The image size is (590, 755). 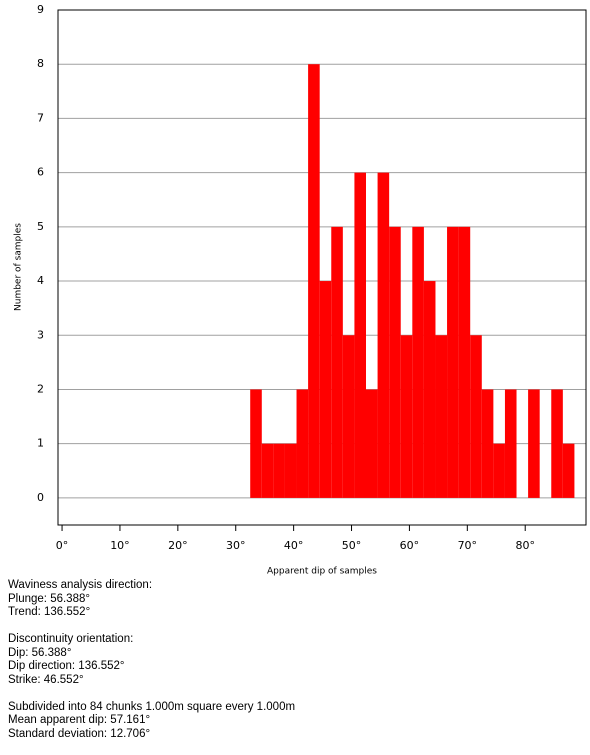 What do you see at coordinates (40, 280) in the screenshot?
I see `y-tick-label: 4` at bounding box center [40, 280].